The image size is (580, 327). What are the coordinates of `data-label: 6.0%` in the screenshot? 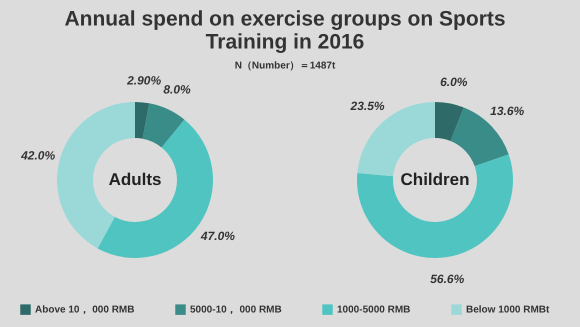 It's located at (454, 81).